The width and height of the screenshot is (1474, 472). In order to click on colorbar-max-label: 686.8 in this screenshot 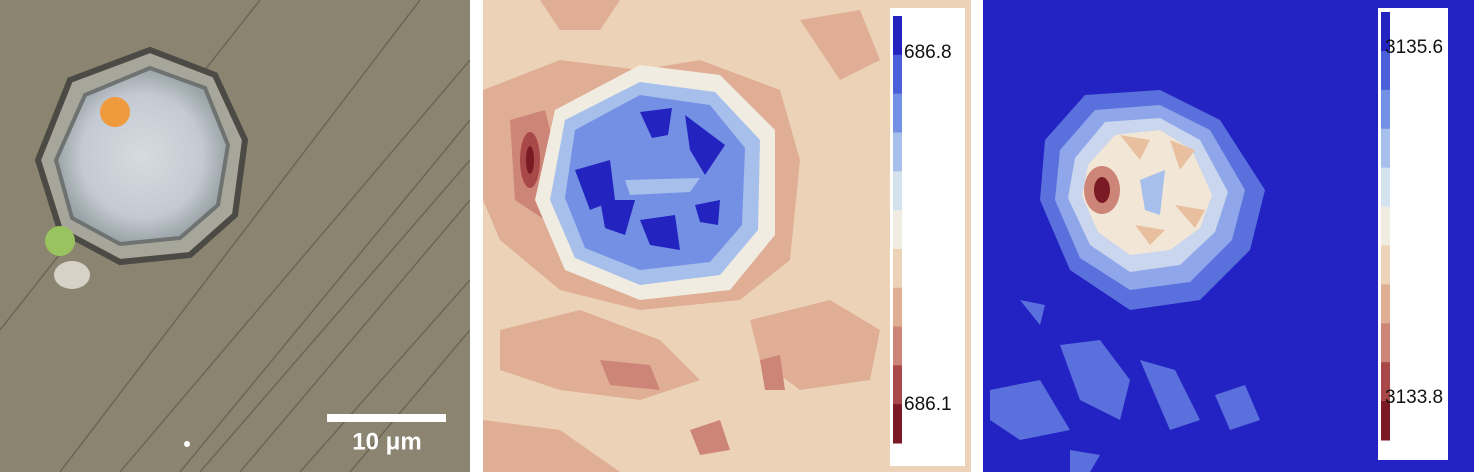, I will do `click(928, 52)`.